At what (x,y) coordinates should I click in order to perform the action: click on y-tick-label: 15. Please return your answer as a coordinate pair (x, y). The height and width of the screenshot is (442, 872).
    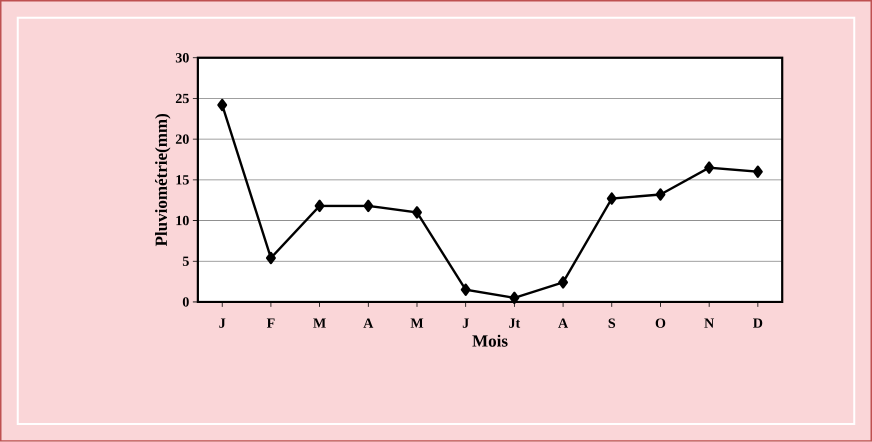
    Looking at the image, I should click on (182, 180).